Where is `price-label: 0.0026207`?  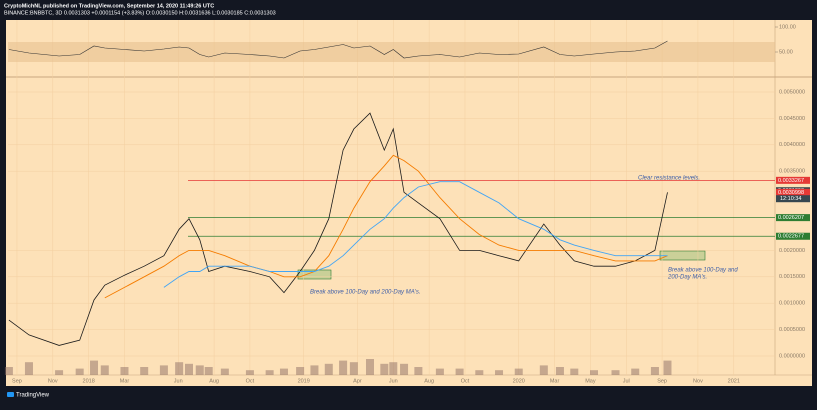
price-label: 0.0026207 is located at coordinates (791, 218).